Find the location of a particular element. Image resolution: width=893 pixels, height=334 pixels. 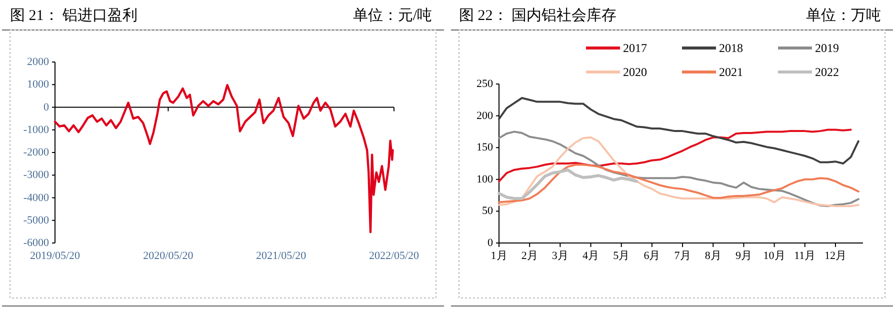

x-tick-label: 11月 is located at coordinates (805, 256).